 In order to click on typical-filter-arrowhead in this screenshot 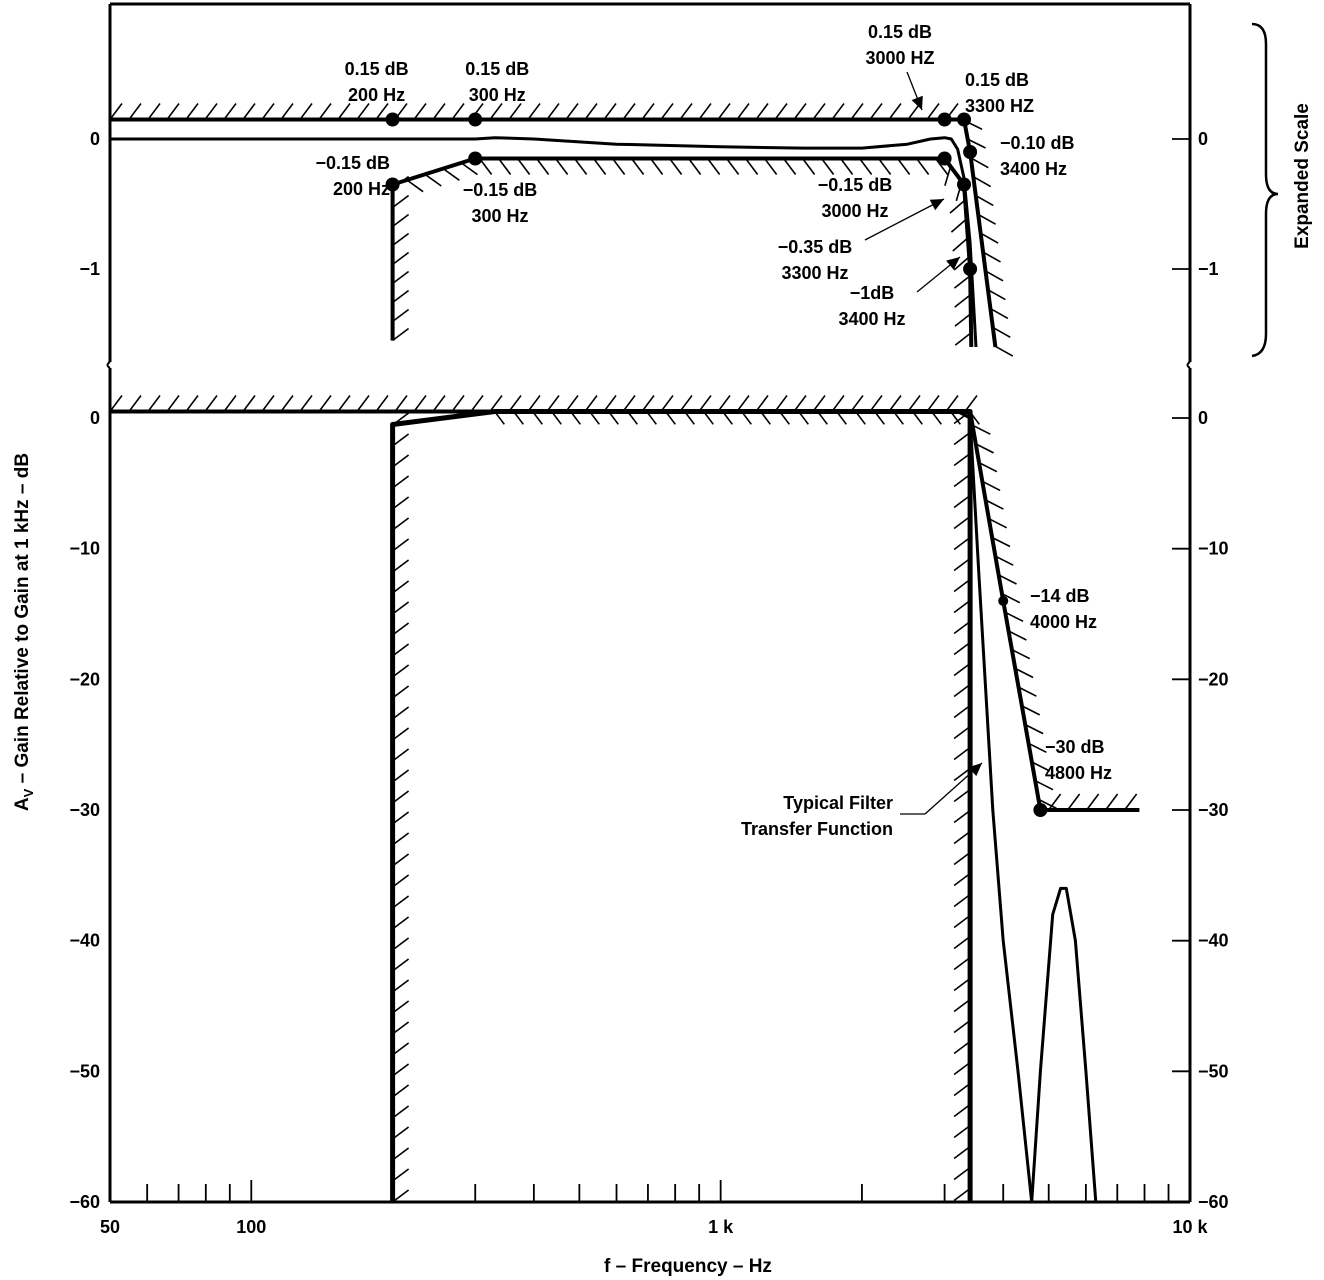, I will do `click(975, 770)`.